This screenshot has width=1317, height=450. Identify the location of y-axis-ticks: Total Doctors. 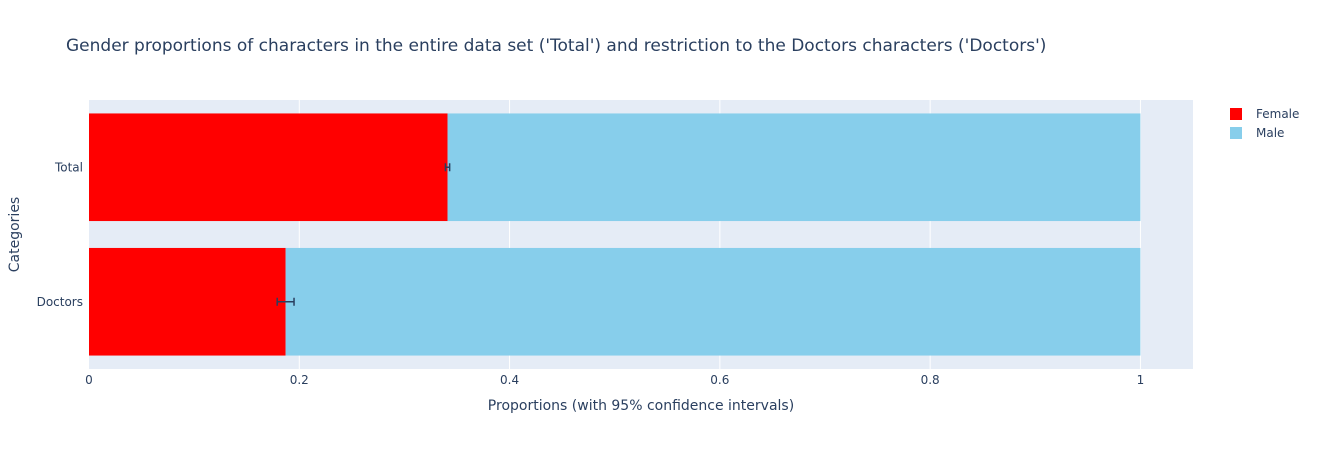
(60, 234).